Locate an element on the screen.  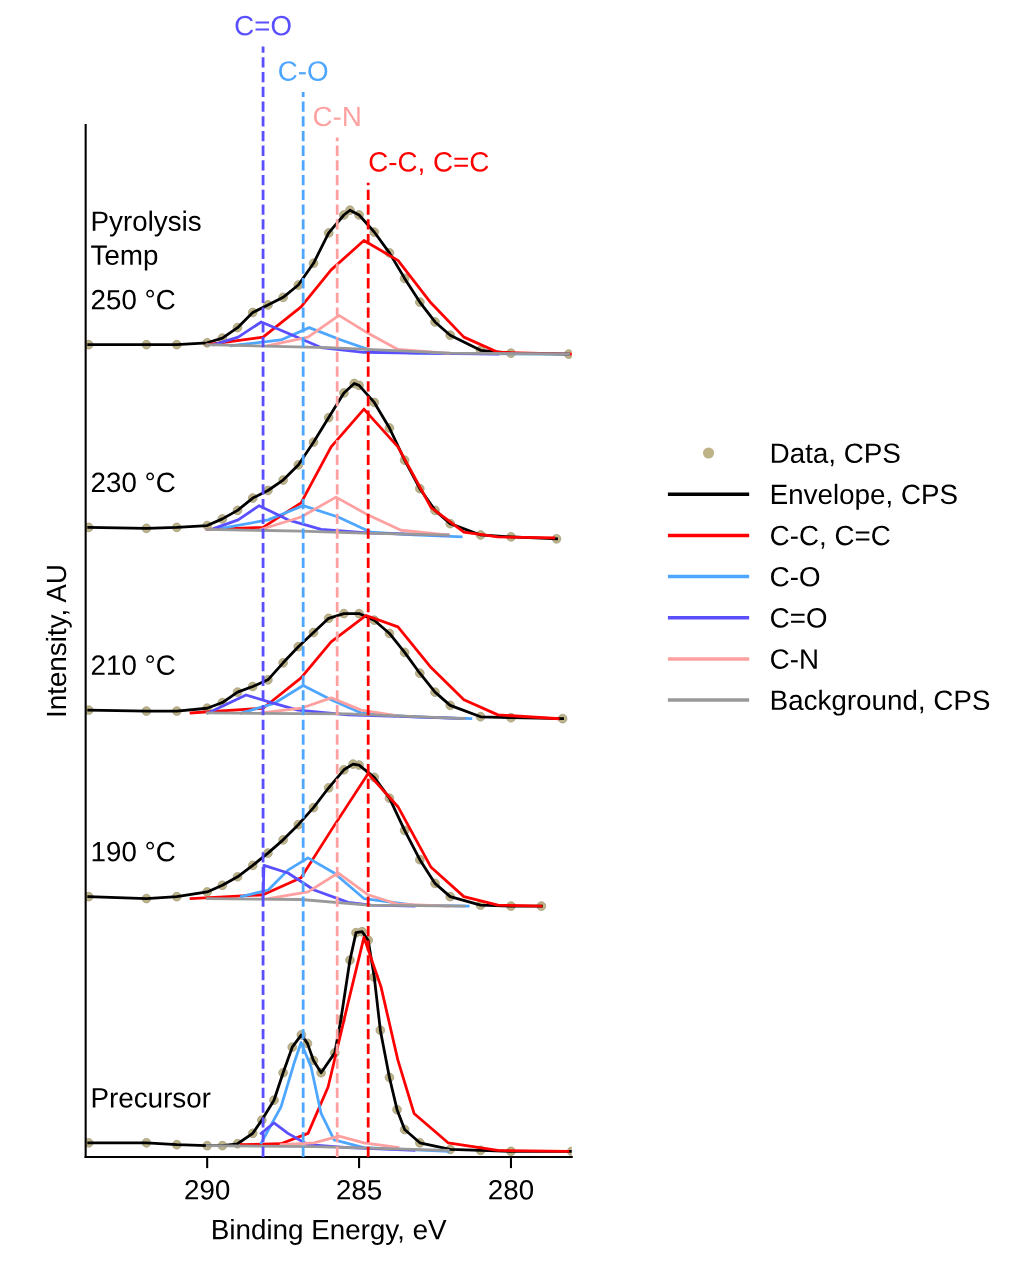
ref-line-label: C-O is located at coordinates (303, 71).